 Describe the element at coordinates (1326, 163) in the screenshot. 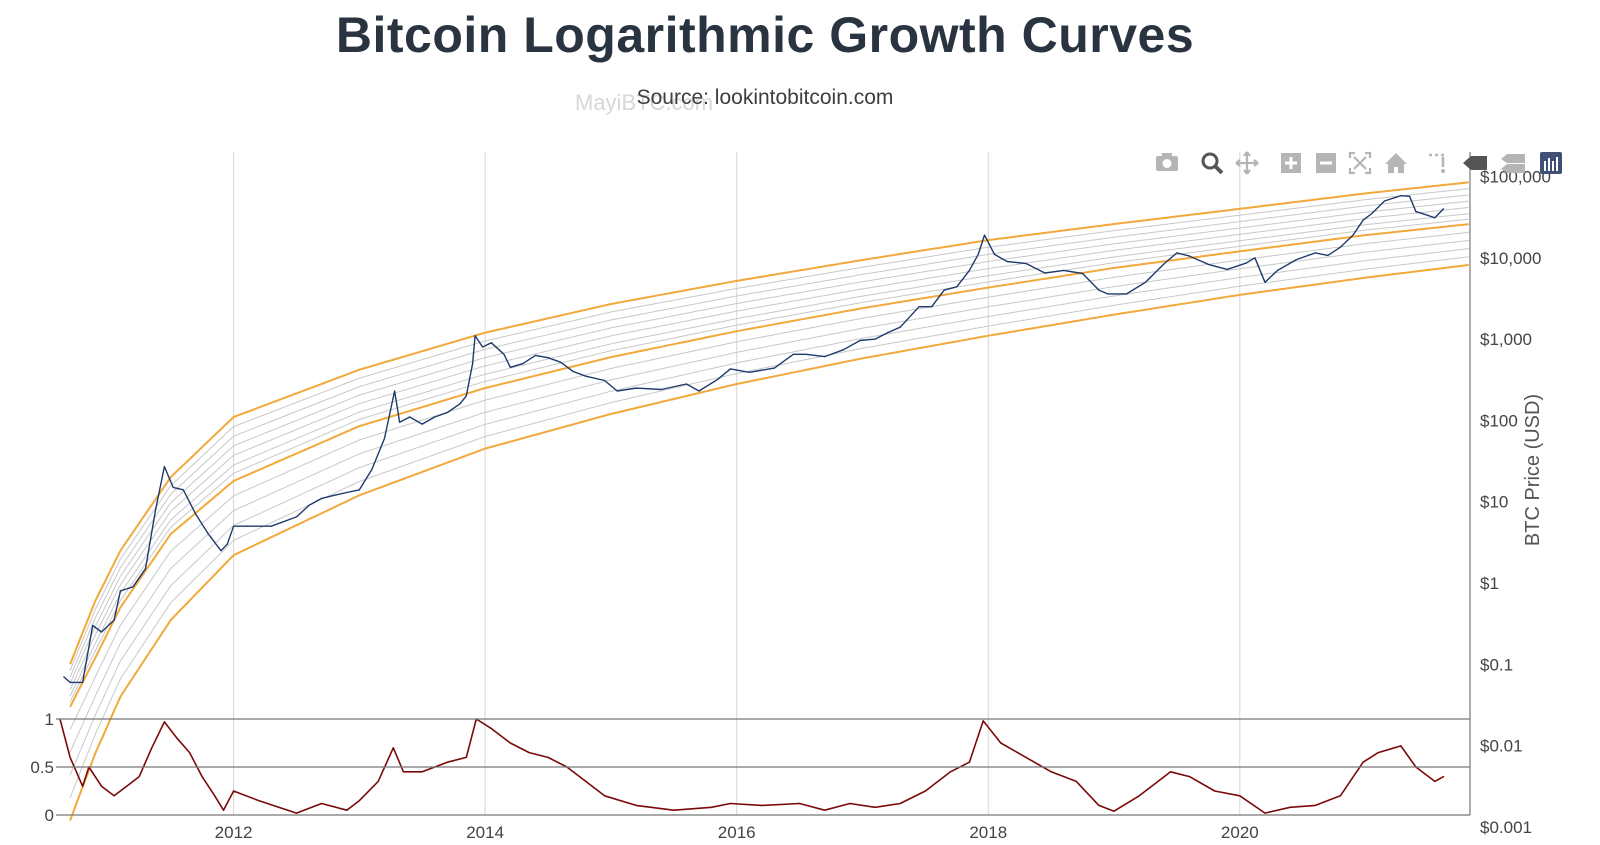

I see `zoom-out-icon` at that location.